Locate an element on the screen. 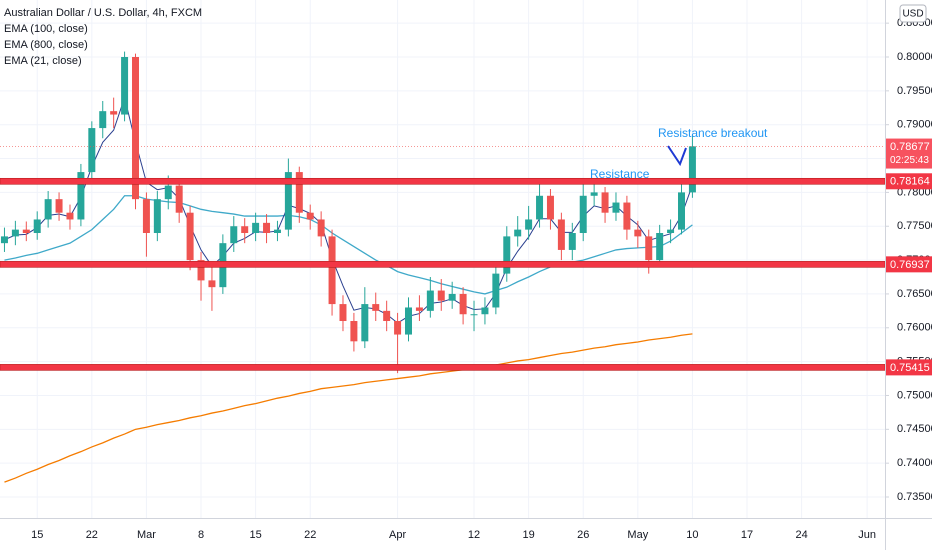 Image resolution: width=932 pixels, height=550 pixels. last-price-label: 0.78677 is located at coordinates (910, 147).